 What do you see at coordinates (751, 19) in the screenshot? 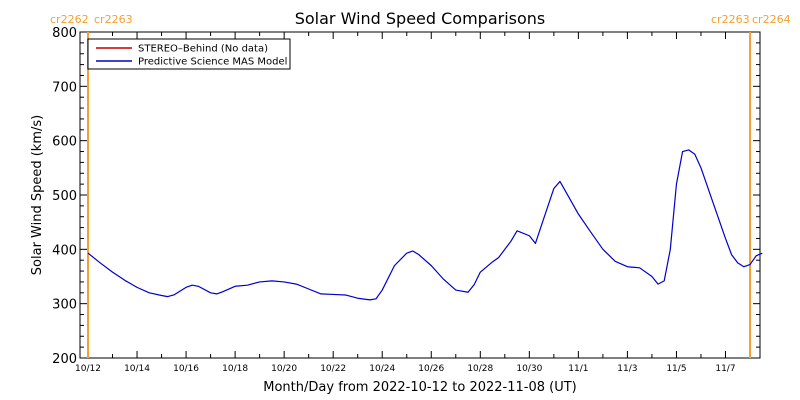
I see `carrington-labels-right: cr2263 cr2264` at bounding box center [751, 19].